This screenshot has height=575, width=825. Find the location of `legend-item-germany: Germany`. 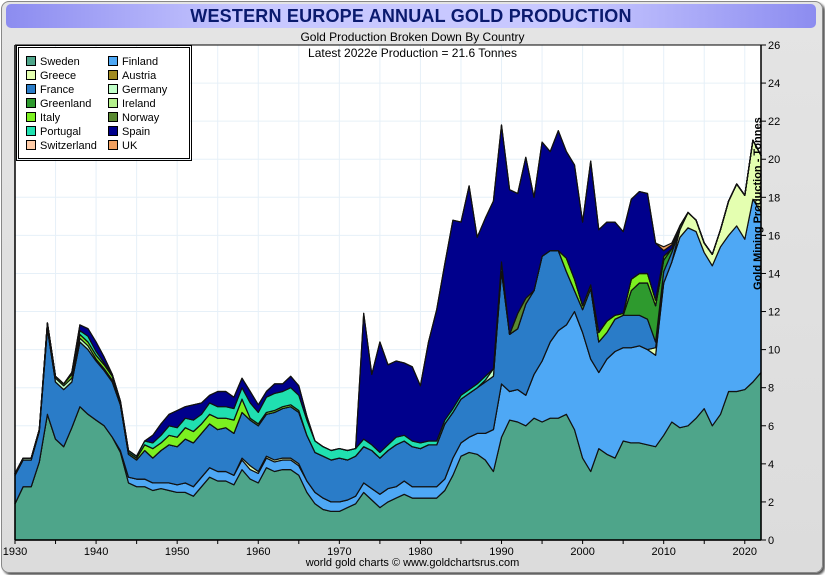

legend-item-germany: Germany is located at coordinates (137, 90).